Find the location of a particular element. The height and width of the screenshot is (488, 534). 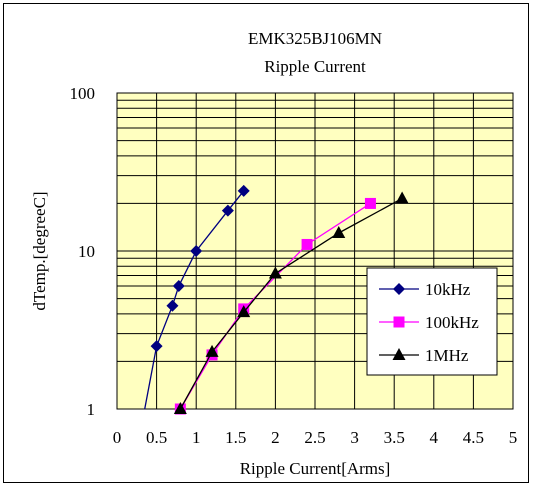

legend-label: 10kHz is located at coordinates (448, 289).